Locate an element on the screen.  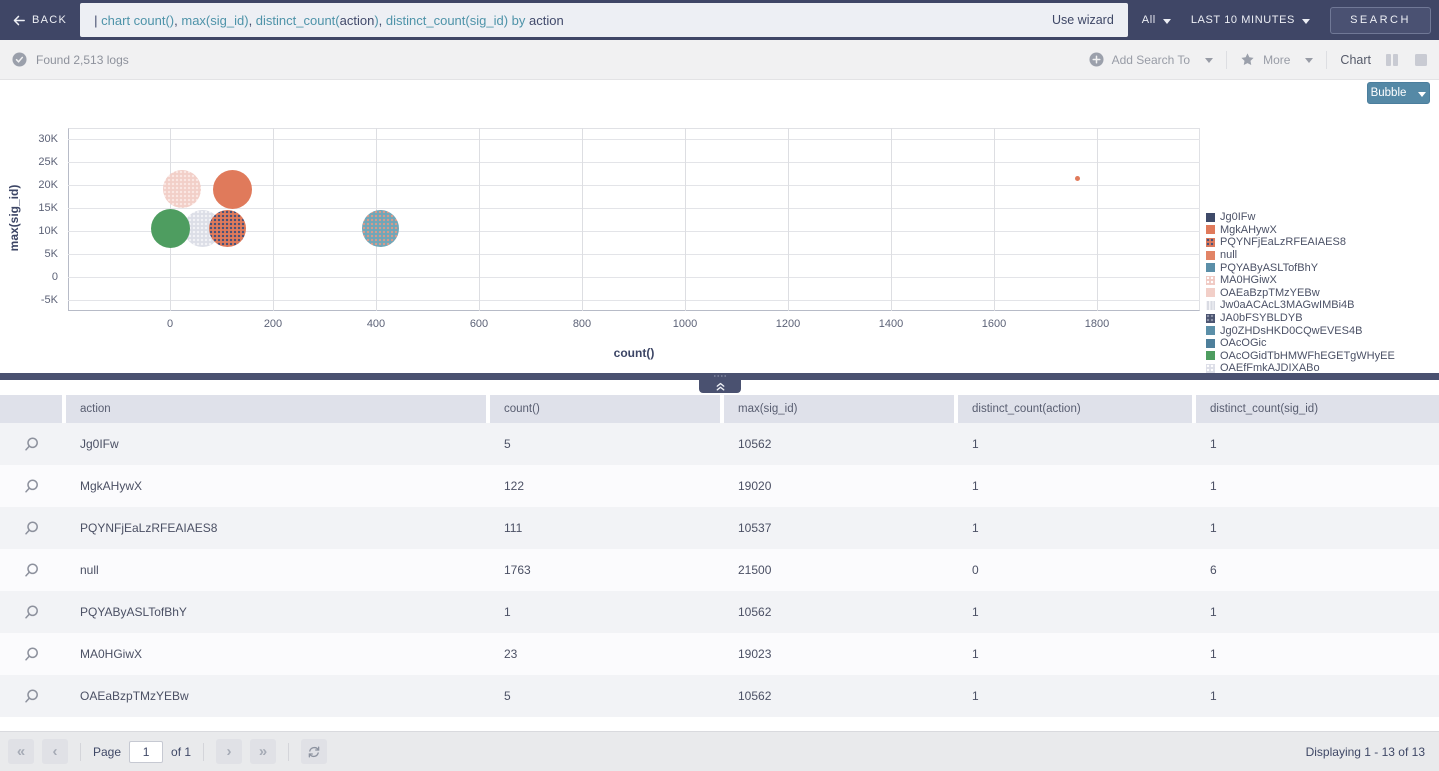
table-header-cell: count() is located at coordinates (605, 409).